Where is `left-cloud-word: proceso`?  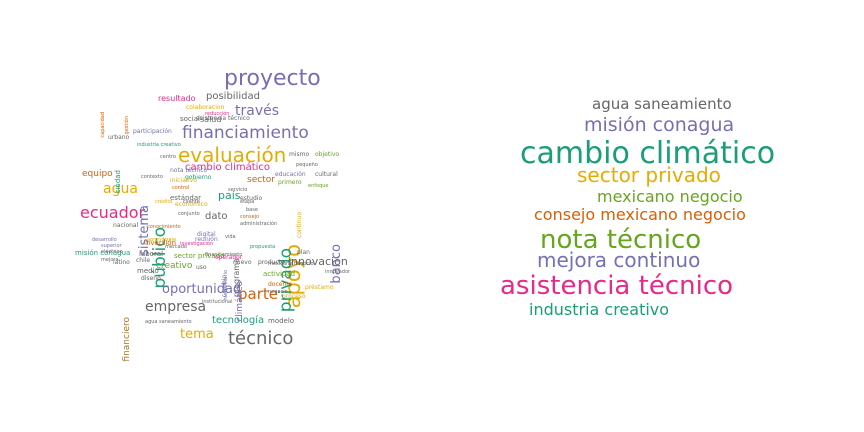 left-cloud-word: proceso is located at coordinates (294, 296).